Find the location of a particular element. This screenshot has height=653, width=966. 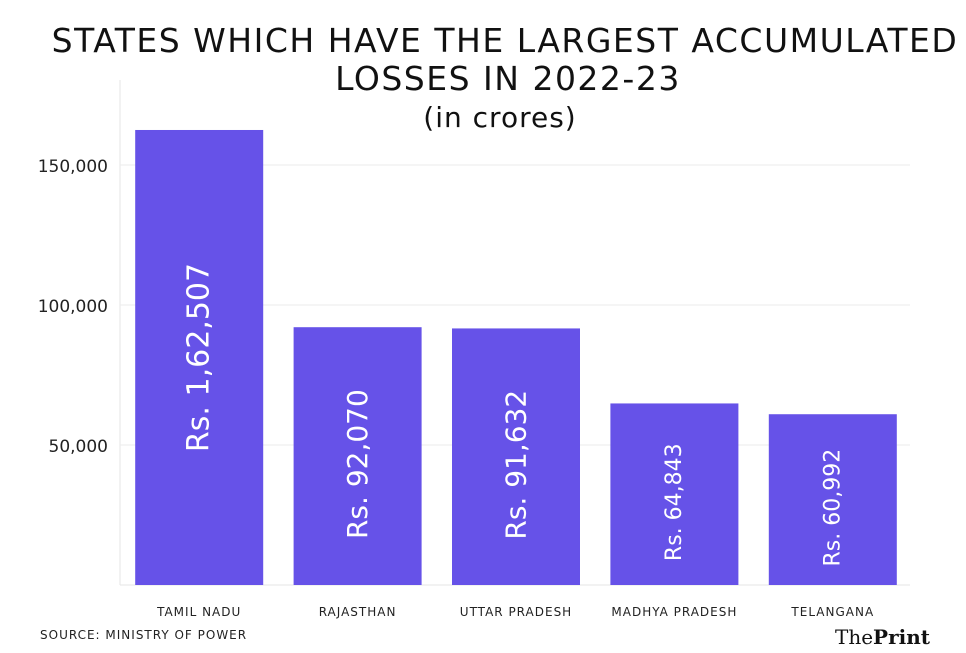

x-tick-label: MADHYA PRADESH is located at coordinates (674, 612).